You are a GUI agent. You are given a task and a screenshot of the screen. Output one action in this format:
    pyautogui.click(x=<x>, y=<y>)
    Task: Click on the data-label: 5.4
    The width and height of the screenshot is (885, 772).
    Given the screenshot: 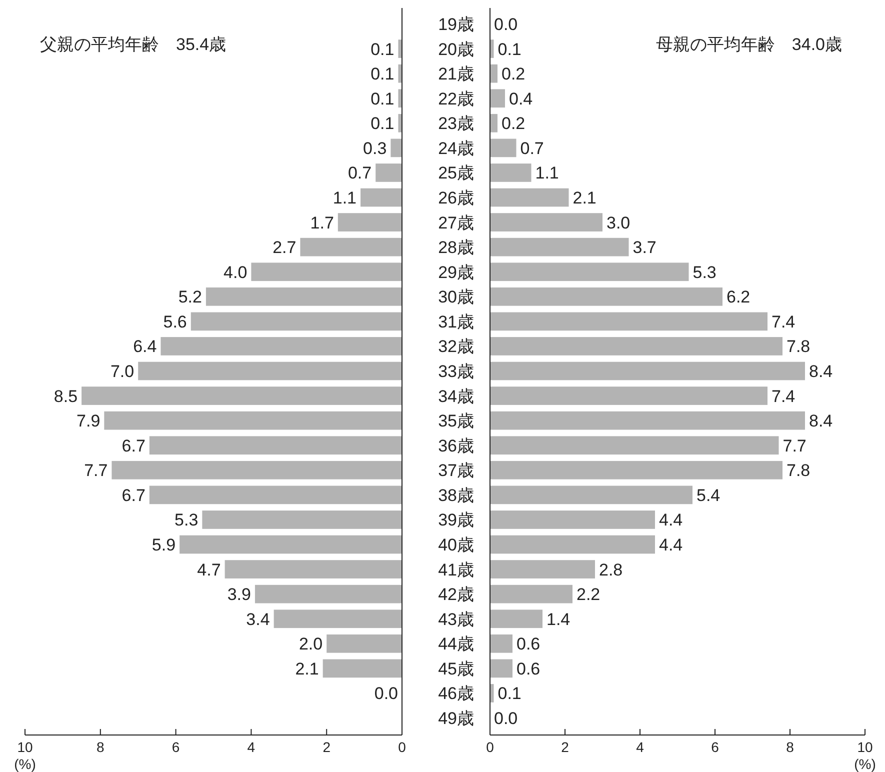 What is the action you would take?
    pyautogui.click(x=708, y=495)
    